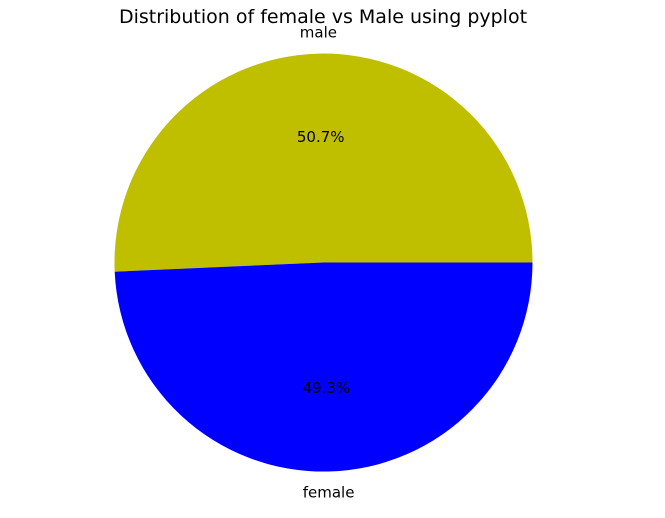 The width and height of the screenshot is (665, 518). What do you see at coordinates (318, 33) in the screenshot?
I see `slice-label-male: male` at bounding box center [318, 33].